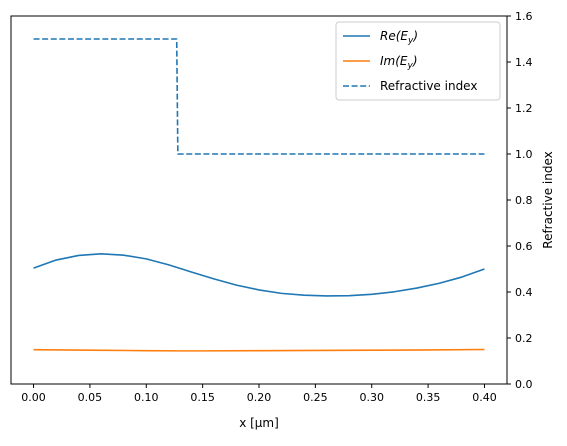 The image size is (567, 446). What do you see at coordinates (202, 397) in the screenshot?
I see `x-tick-label: 0.15` at bounding box center [202, 397].